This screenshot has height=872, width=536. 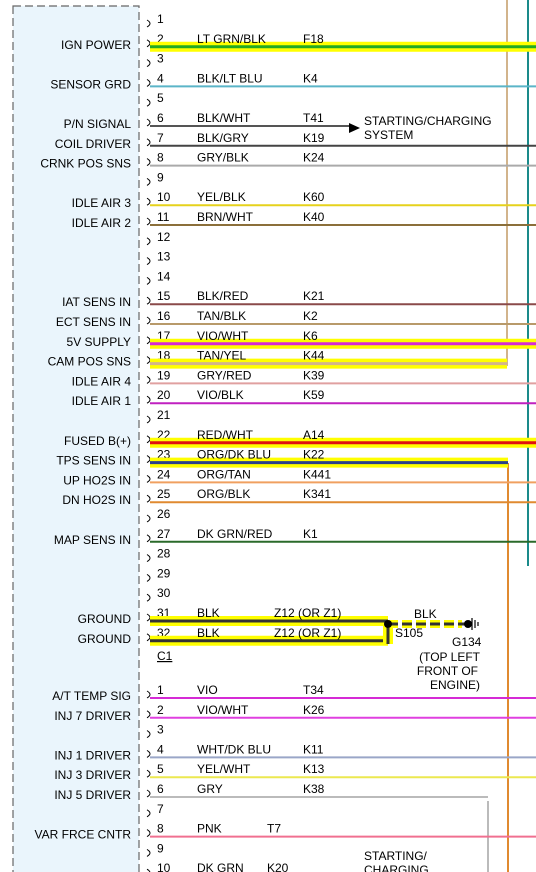 What do you see at coordinates (221, 316) in the screenshot?
I see `wire-color-code: TAN/BLK` at bounding box center [221, 316].